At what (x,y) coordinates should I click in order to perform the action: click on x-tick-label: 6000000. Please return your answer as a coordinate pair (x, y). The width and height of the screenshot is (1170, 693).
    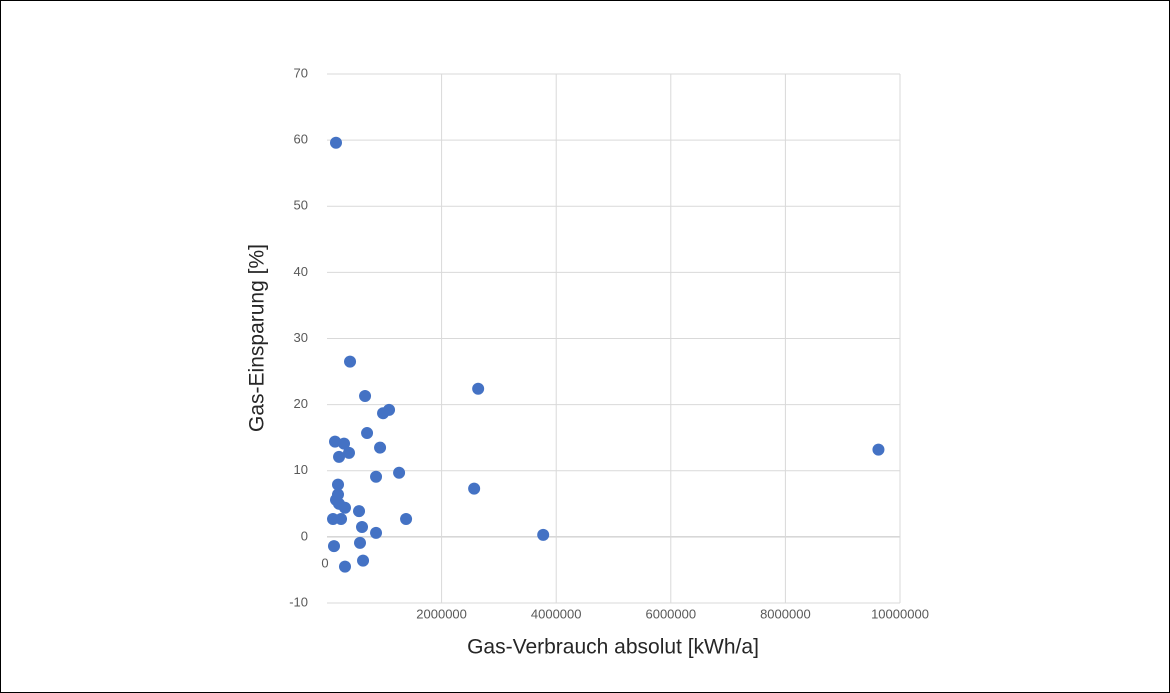
    Looking at the image, I should click on (670, 613).